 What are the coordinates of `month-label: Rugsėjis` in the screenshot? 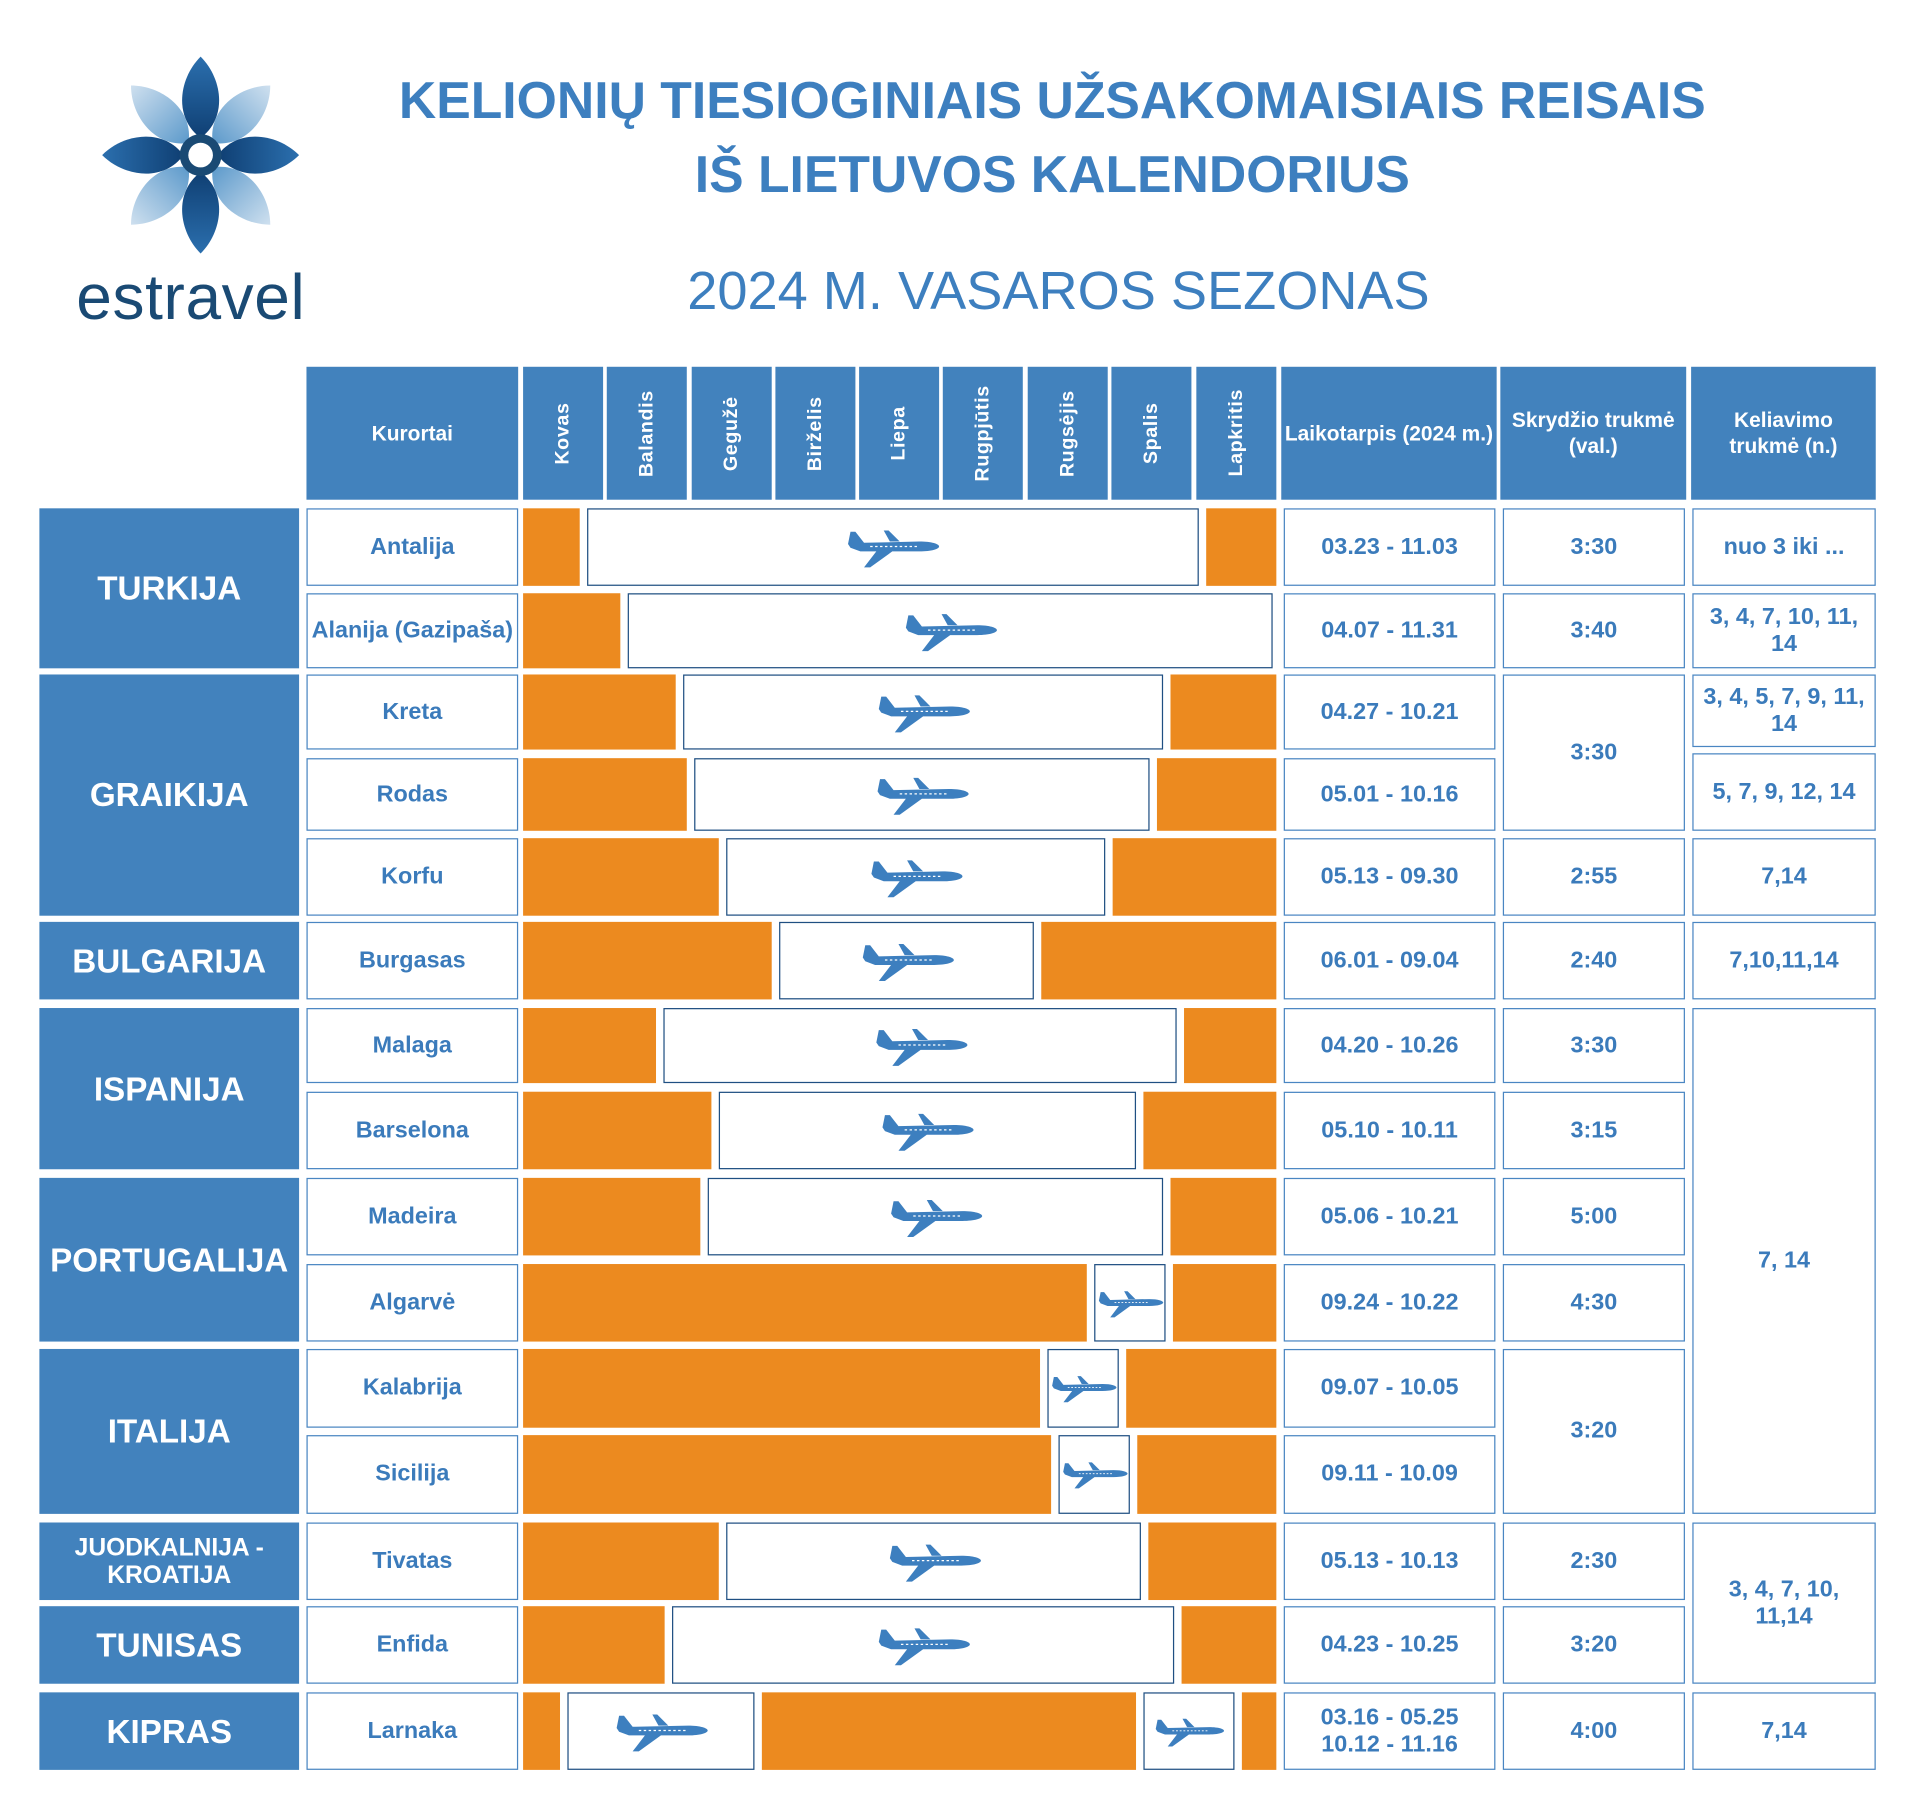 It's located at (1068, 433).